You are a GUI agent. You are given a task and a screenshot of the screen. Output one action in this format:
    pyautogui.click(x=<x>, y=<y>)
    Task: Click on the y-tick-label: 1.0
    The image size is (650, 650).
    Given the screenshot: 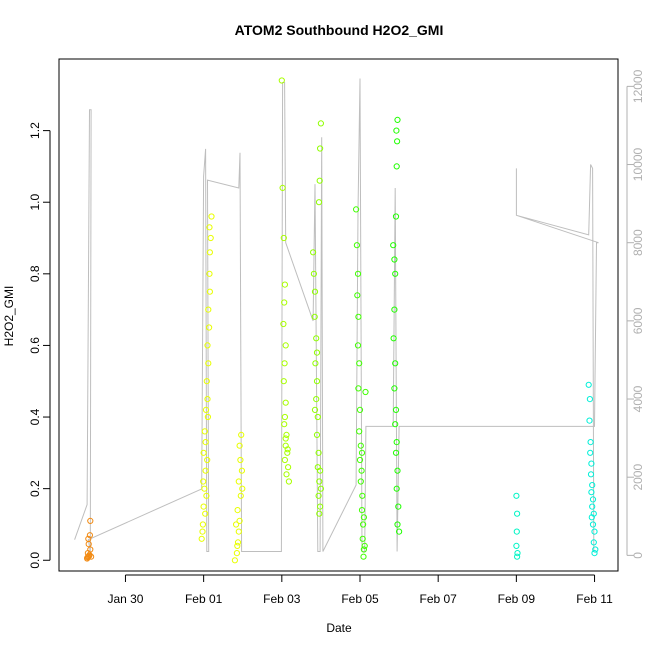 What is the action you would take?
    pyautogui.click(x=35, y=202)
    